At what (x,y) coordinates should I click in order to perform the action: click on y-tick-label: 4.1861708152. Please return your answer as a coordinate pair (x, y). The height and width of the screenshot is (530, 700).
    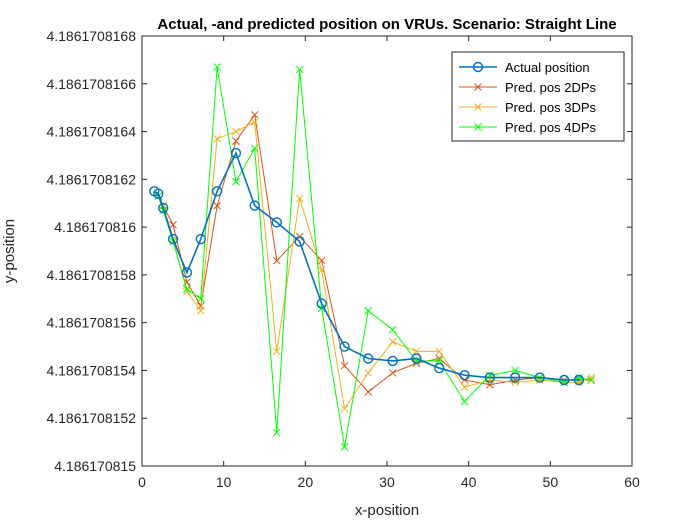
    Looking at the image, I should click on (91, 418).